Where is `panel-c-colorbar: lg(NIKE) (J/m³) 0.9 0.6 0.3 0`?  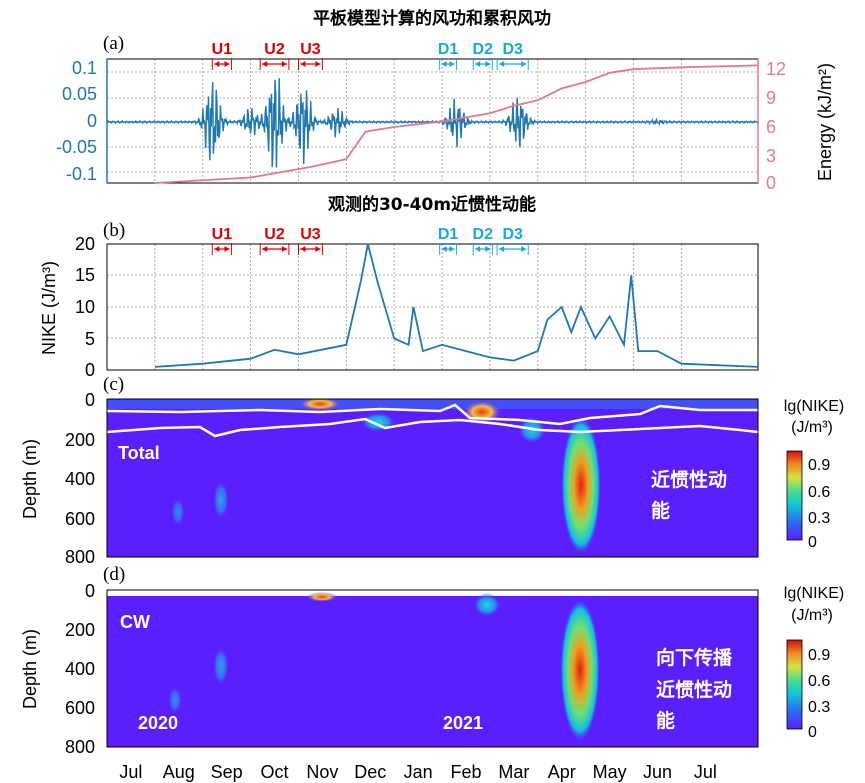 panel-c-colorbar: lg(NIKE) (J/m³) 0.9 0.6 0.3 0 is located at coordinates (814, 474).